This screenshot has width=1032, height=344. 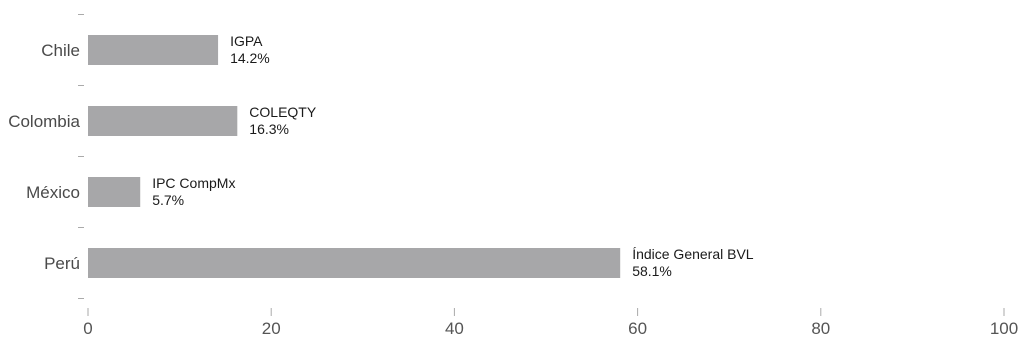 I want to click on bar-peru, so click(x=354, y=263).